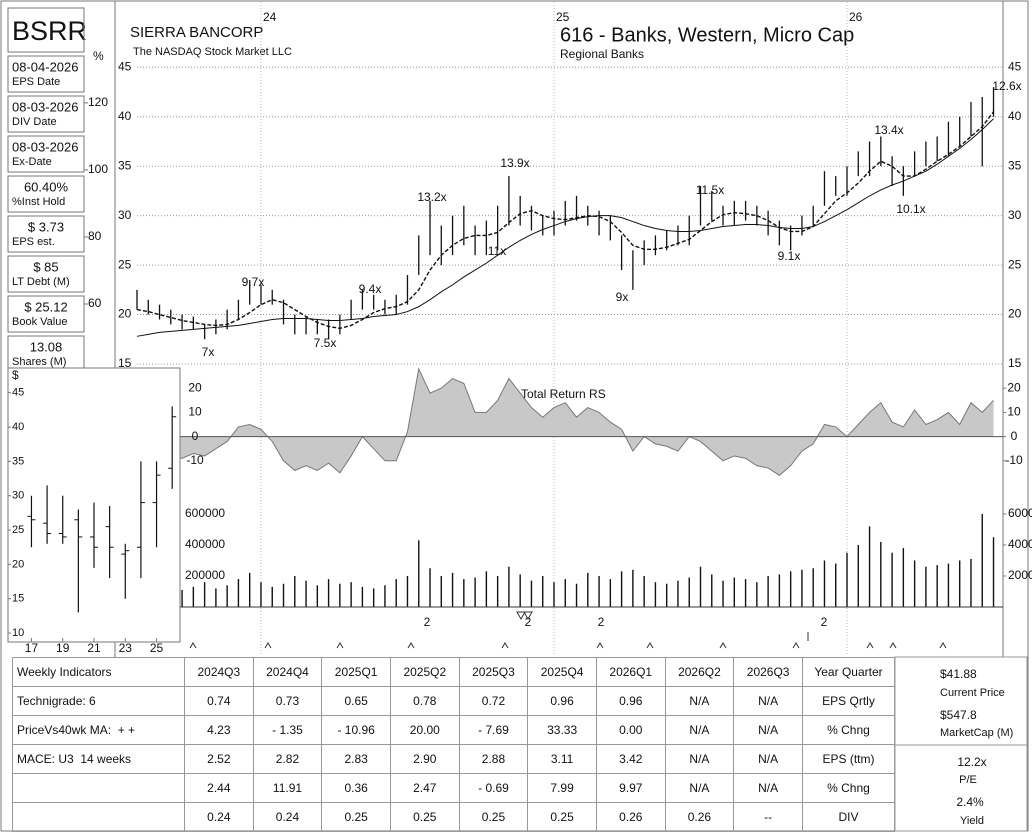 This screenshot has width=1032, height=840. What do you see at coordinates (910, 209) in the screenshot?
I see `pe-annotation: 10.1x` at bounding box center [910, 209].